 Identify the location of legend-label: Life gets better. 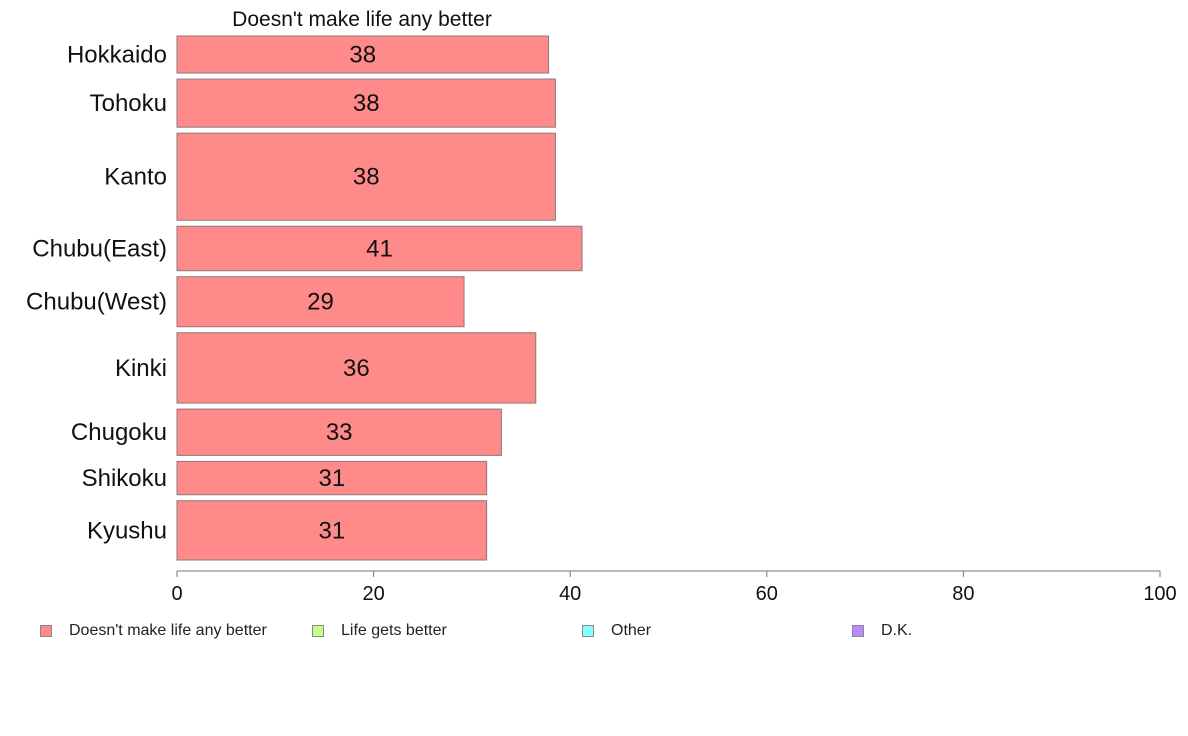
(394, 630).